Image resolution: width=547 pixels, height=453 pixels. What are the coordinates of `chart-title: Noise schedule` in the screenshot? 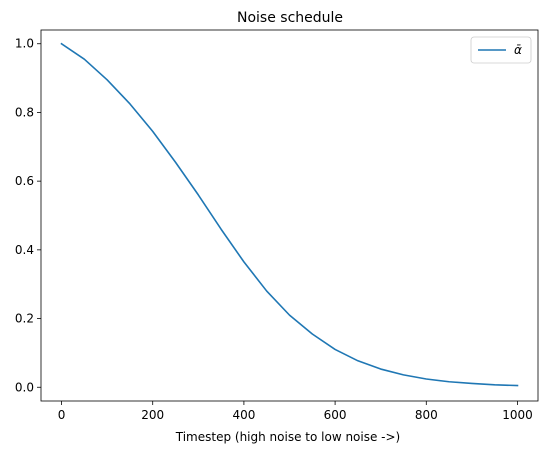 It's located at (290, 18).